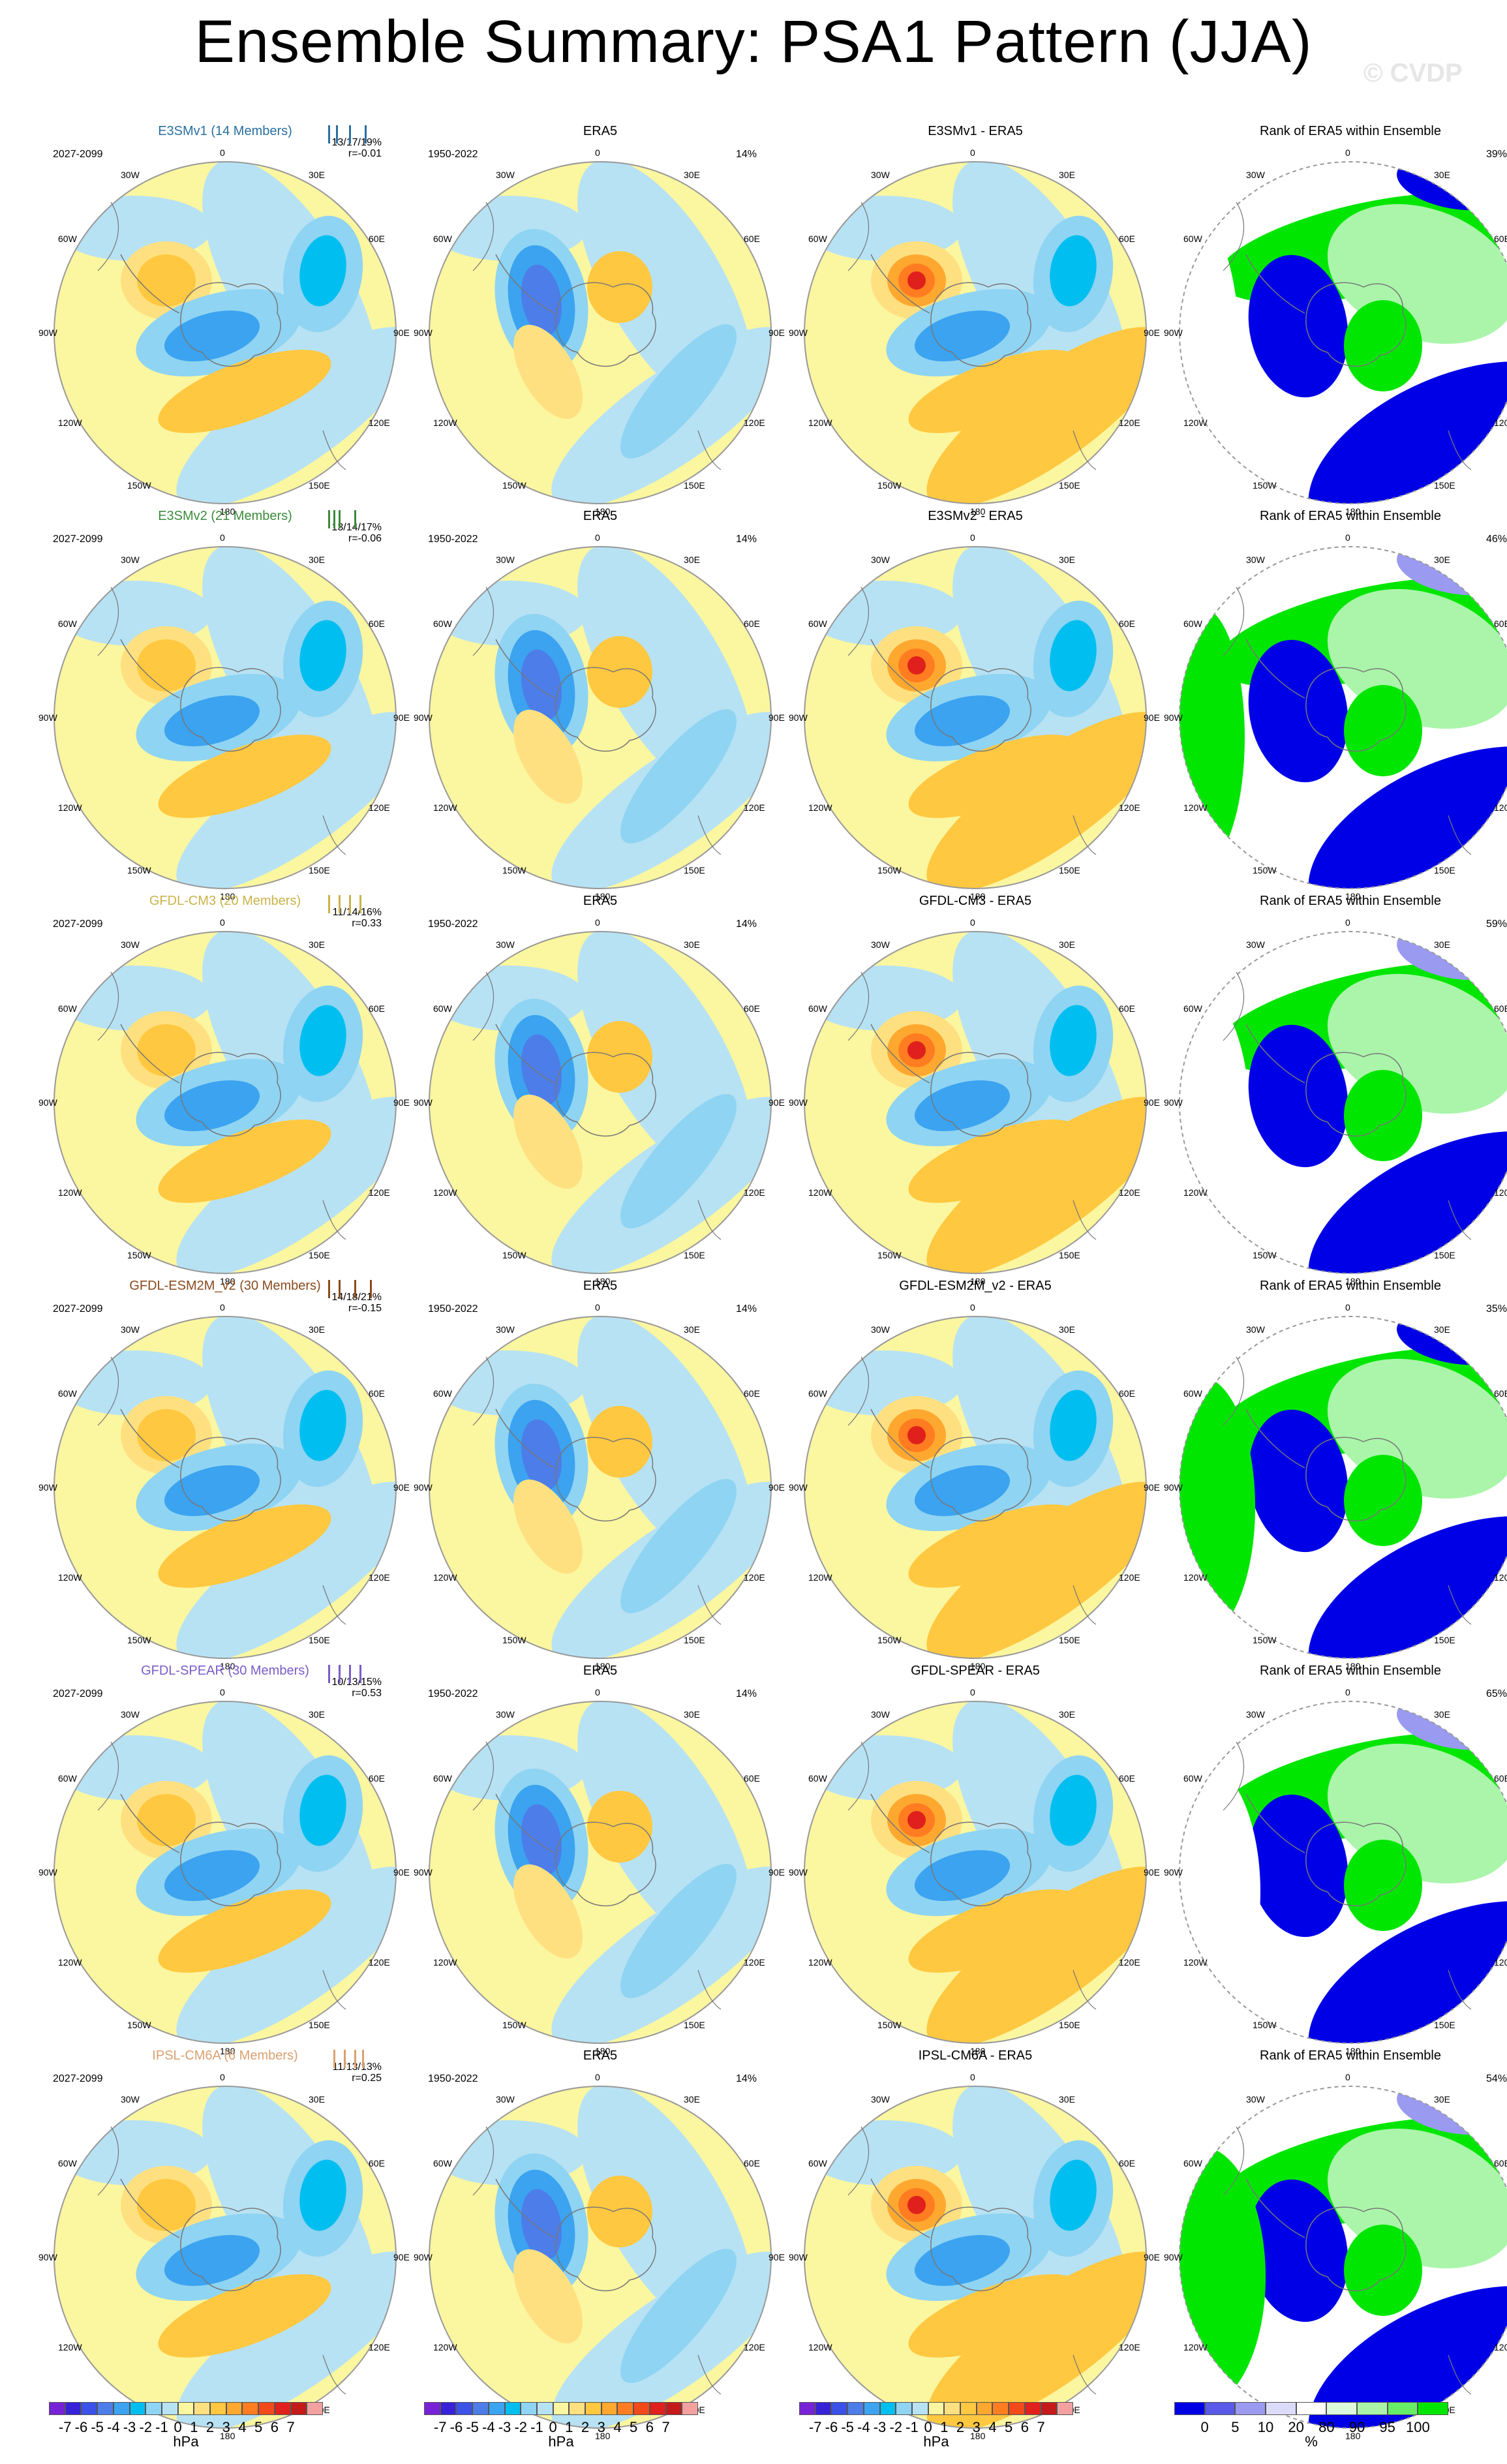  What do you see at coordinates (367, 924) in the screenshot?
I see `pattern-correlation: r=0.33` at bounding box center [367, 924].